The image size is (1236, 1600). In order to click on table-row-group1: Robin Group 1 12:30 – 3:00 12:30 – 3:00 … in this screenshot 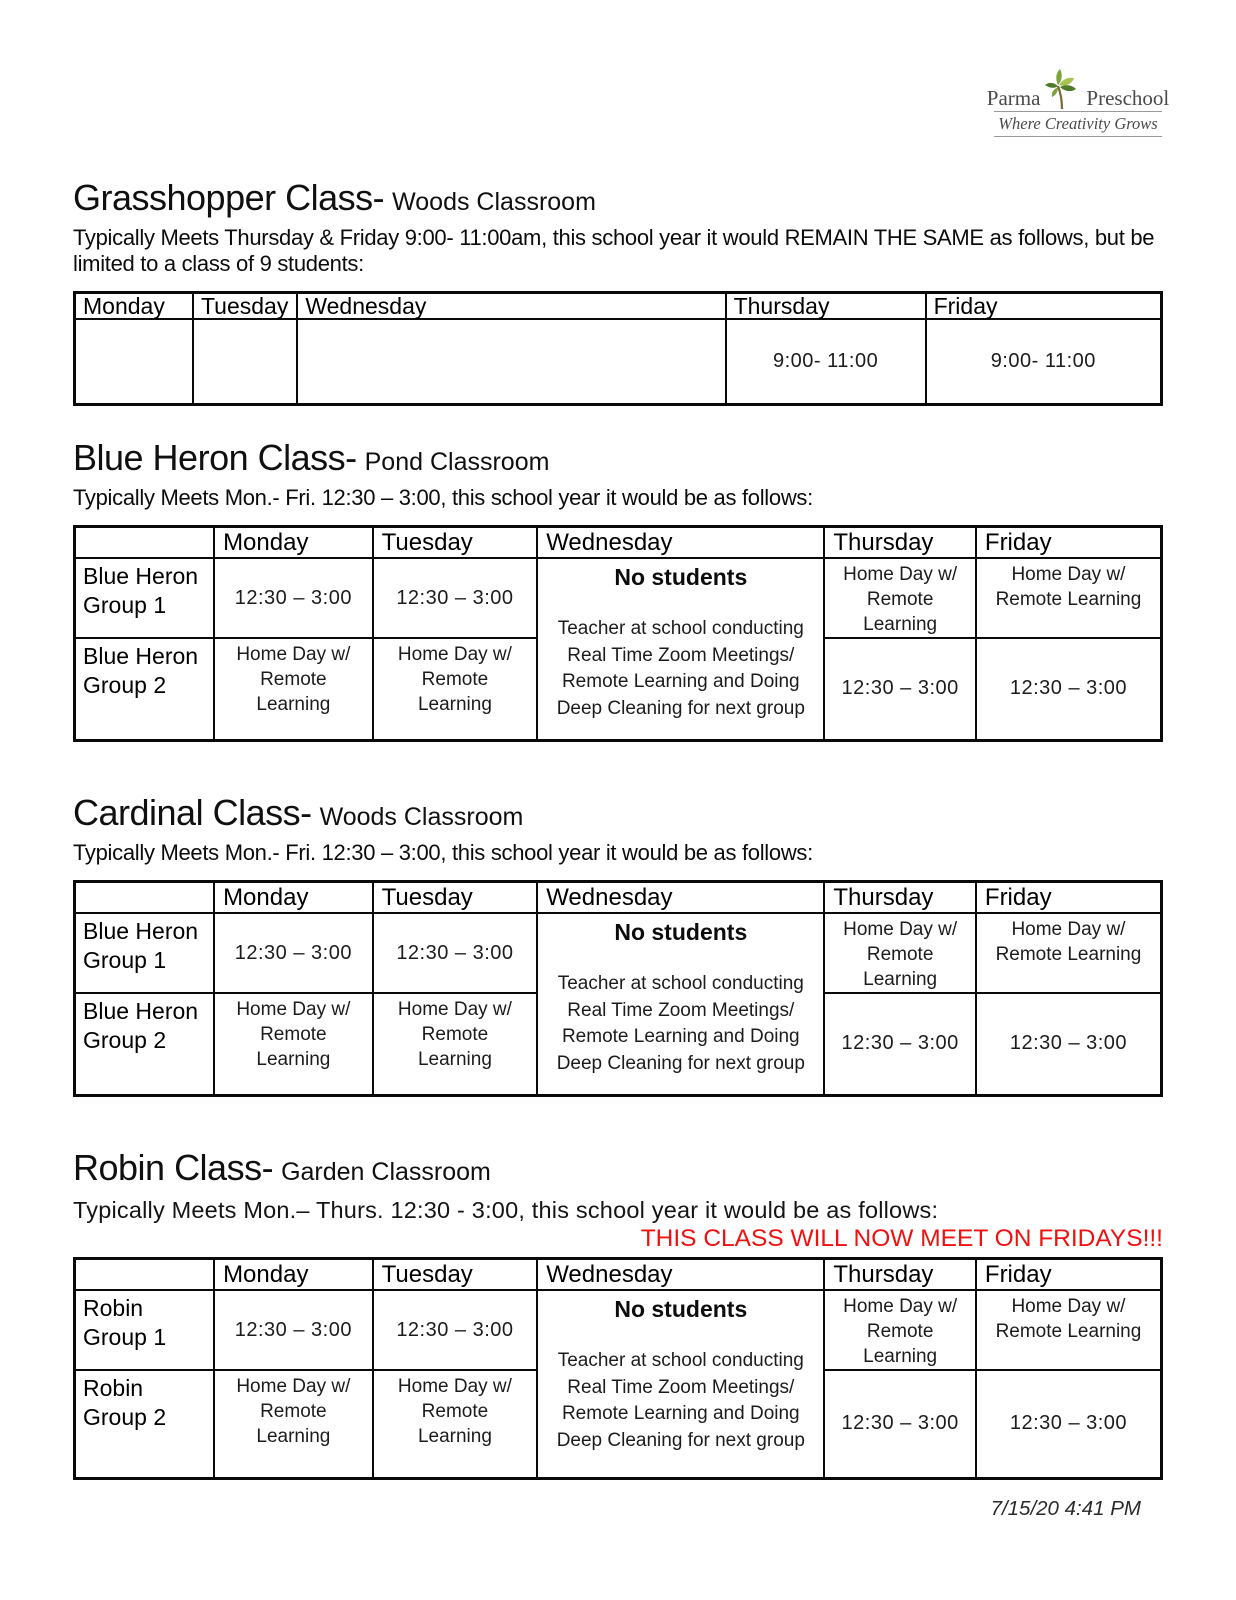, I will do `click(618, 1384)`.